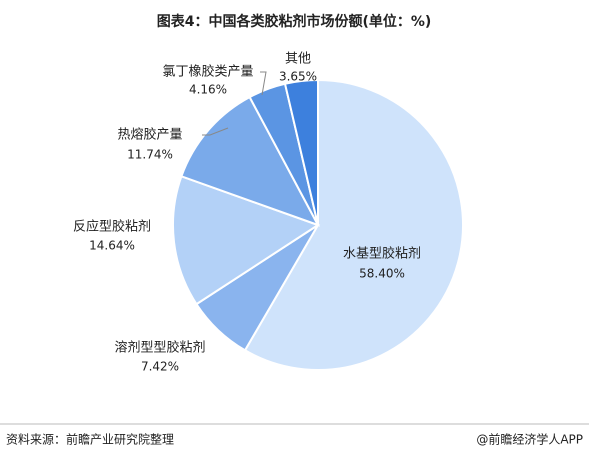 This screenshot has height=458, width=589. What do you see at coordinates (382, 274) in the screenshot?
I see `value-label: 58.40%` at bounding box center [382, 274].